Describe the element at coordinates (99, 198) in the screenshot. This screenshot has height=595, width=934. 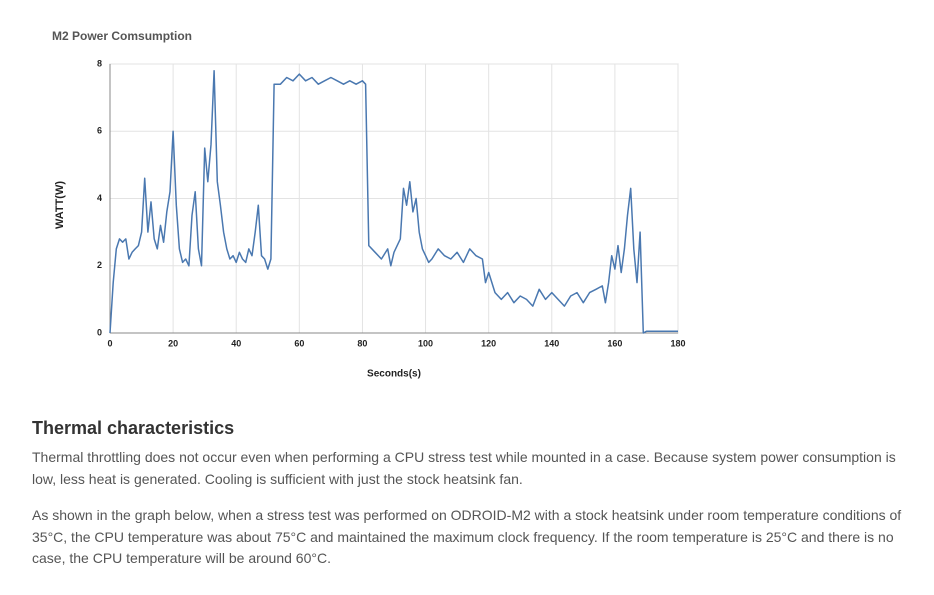
I see `y-tick-label: 4` at that location.